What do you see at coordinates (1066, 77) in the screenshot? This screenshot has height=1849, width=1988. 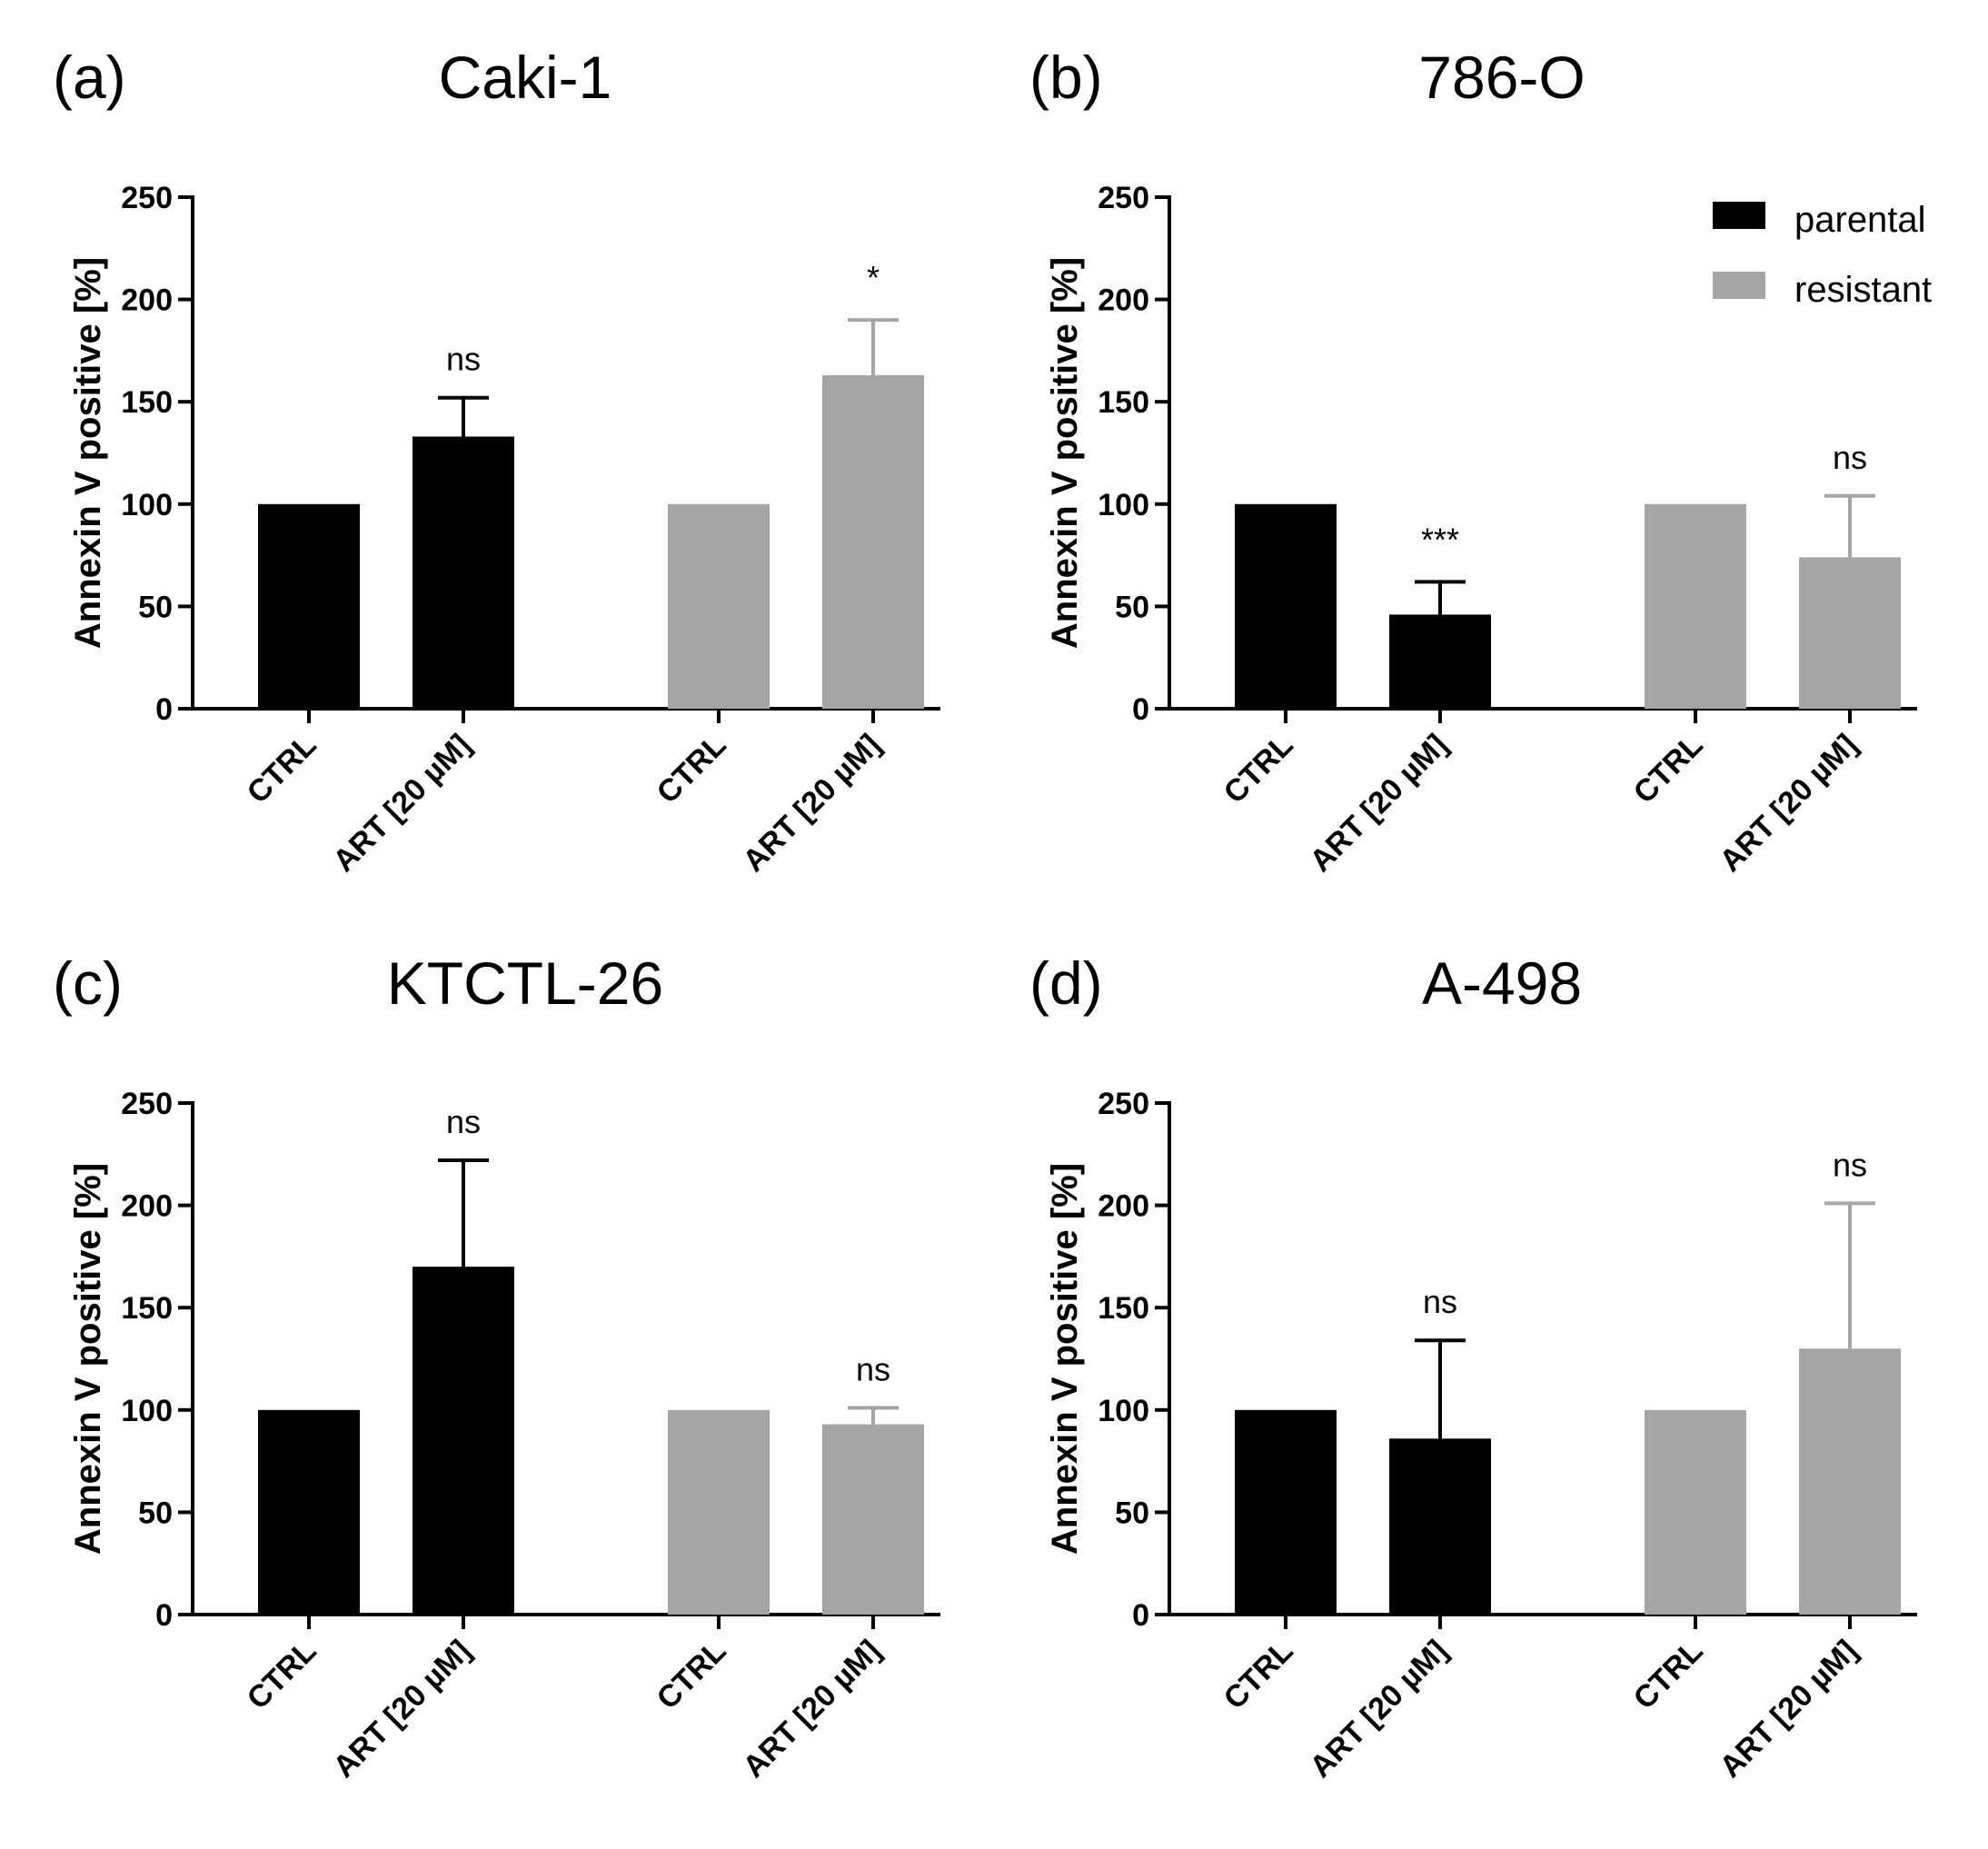 I see `panel-letter: (b)` at bounding box center [1066, 77].